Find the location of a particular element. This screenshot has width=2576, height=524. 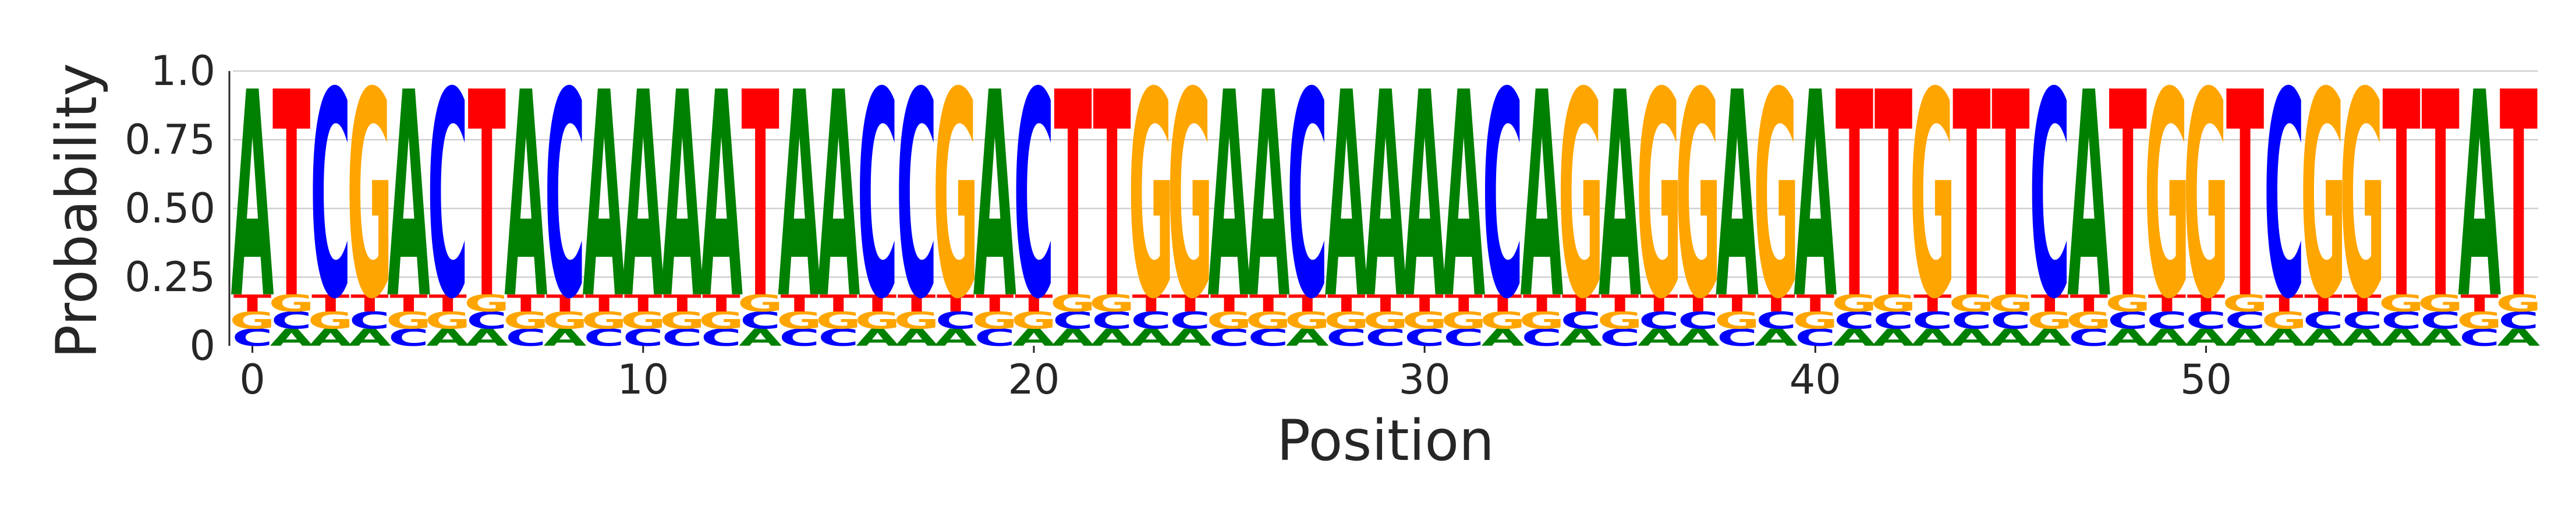

x-tick-label-3: 30 is located at coordinates (1425, 379).